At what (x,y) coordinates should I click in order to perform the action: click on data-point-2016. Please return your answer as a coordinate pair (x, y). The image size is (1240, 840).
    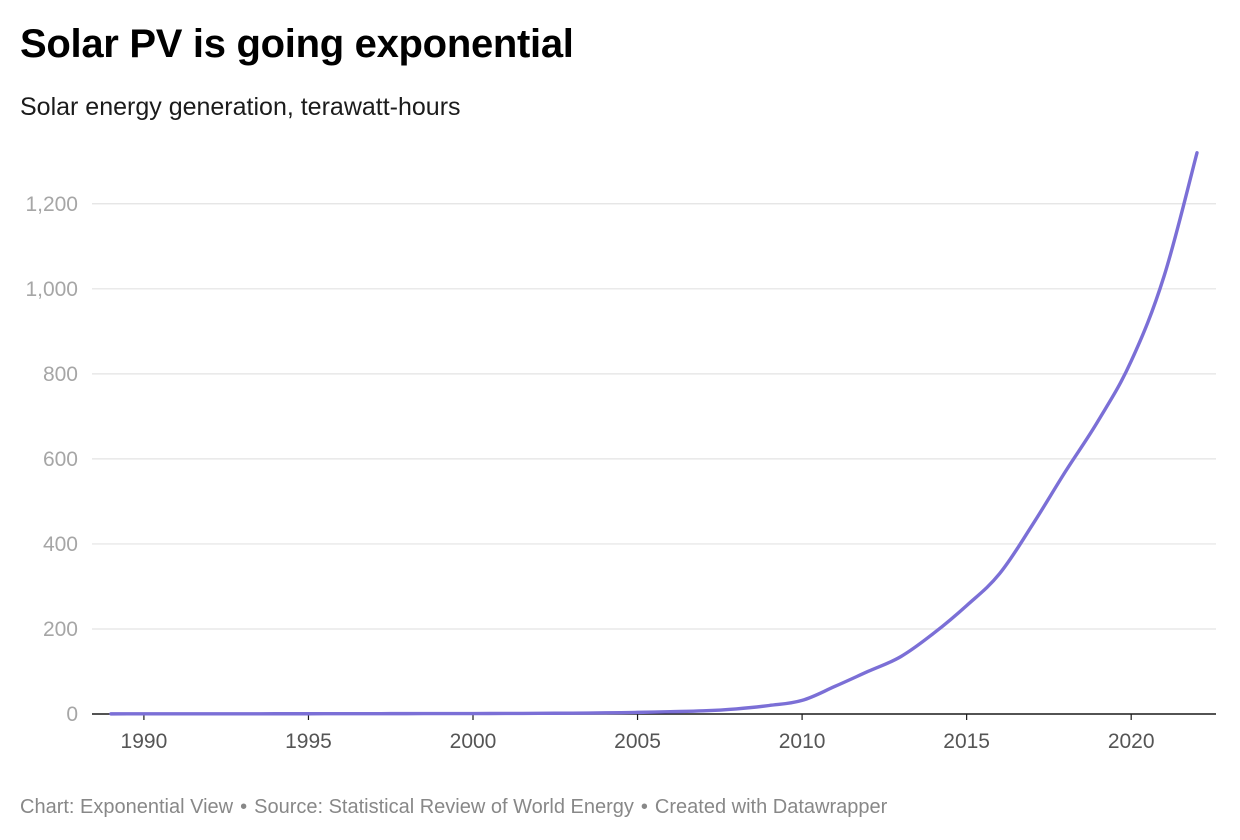
    Looking at the image, I should click on (1000, 574).